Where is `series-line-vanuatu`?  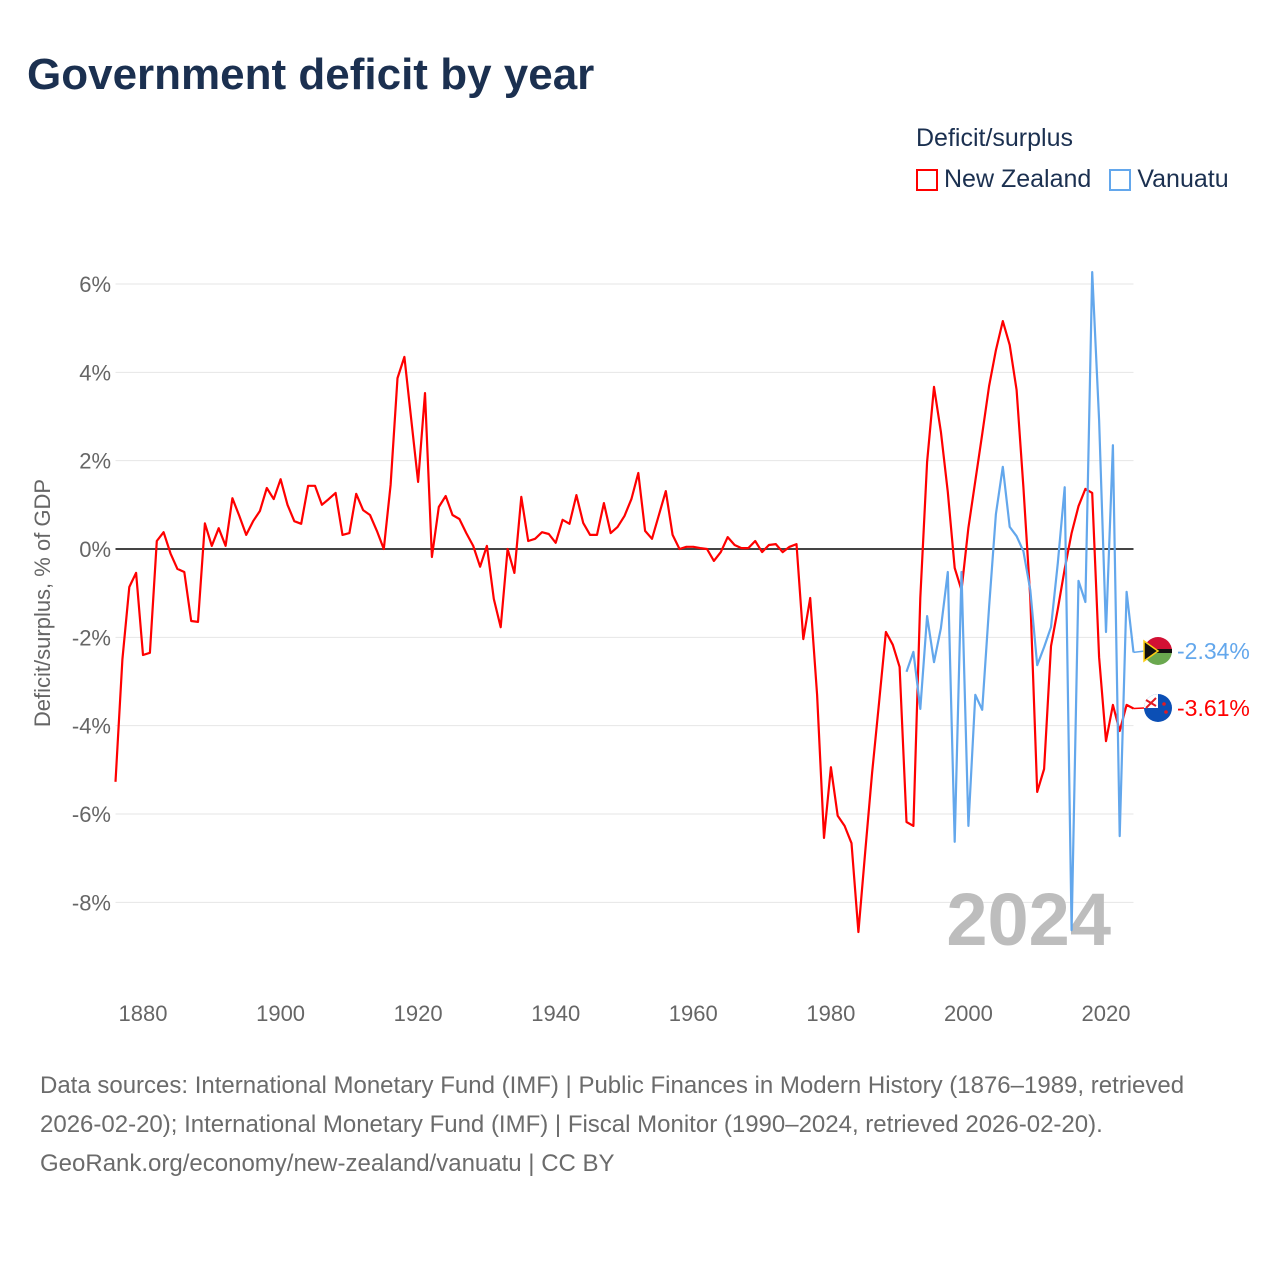
series-line-vanuatu is located at coordinates (1020, 601).